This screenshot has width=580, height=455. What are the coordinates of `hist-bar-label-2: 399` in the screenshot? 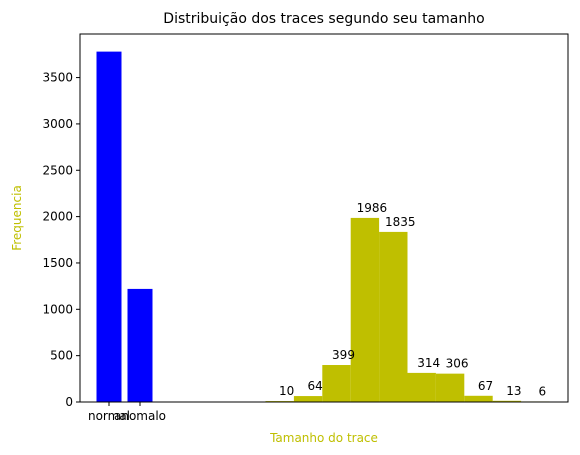 It's located at (343, 355).